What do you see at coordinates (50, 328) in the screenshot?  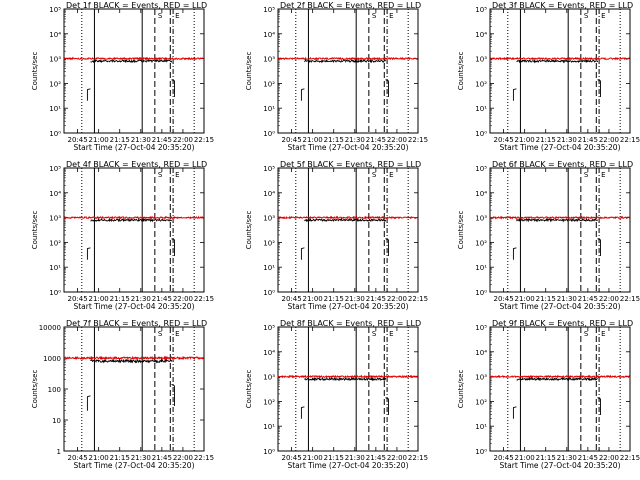 I see `y-tick-label: 10000` at bounding box center [50, 328].